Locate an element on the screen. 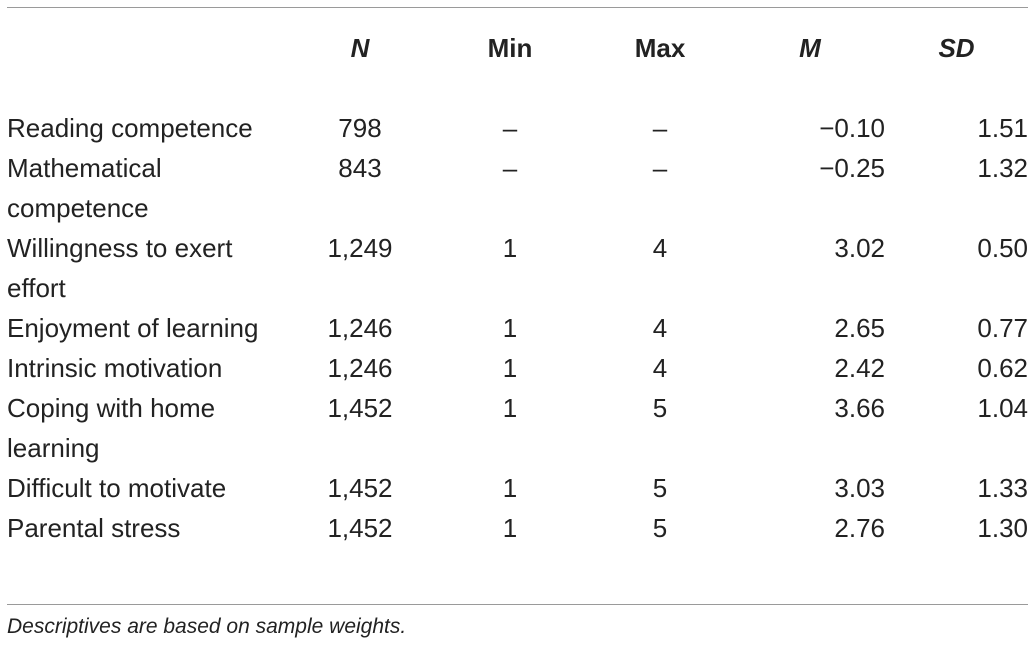 The width and height of the screenshot is (1035, 657). table-header-row: N Min Max M SD is located at coordinates (517, 48).